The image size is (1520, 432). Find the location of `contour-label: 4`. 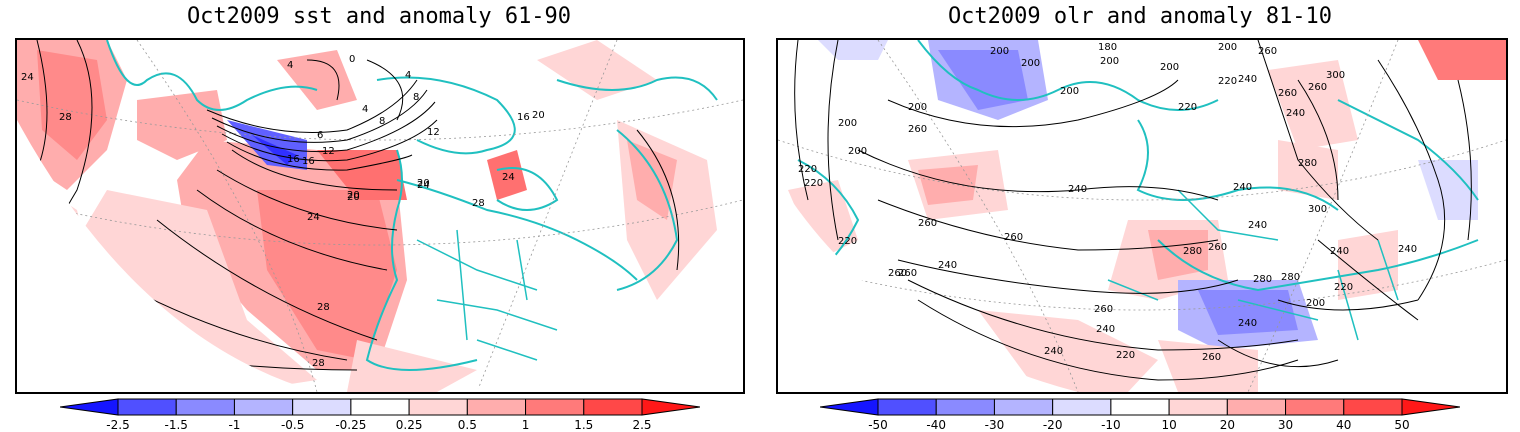

contour-label: 4 is located at coordinates (408, 75).